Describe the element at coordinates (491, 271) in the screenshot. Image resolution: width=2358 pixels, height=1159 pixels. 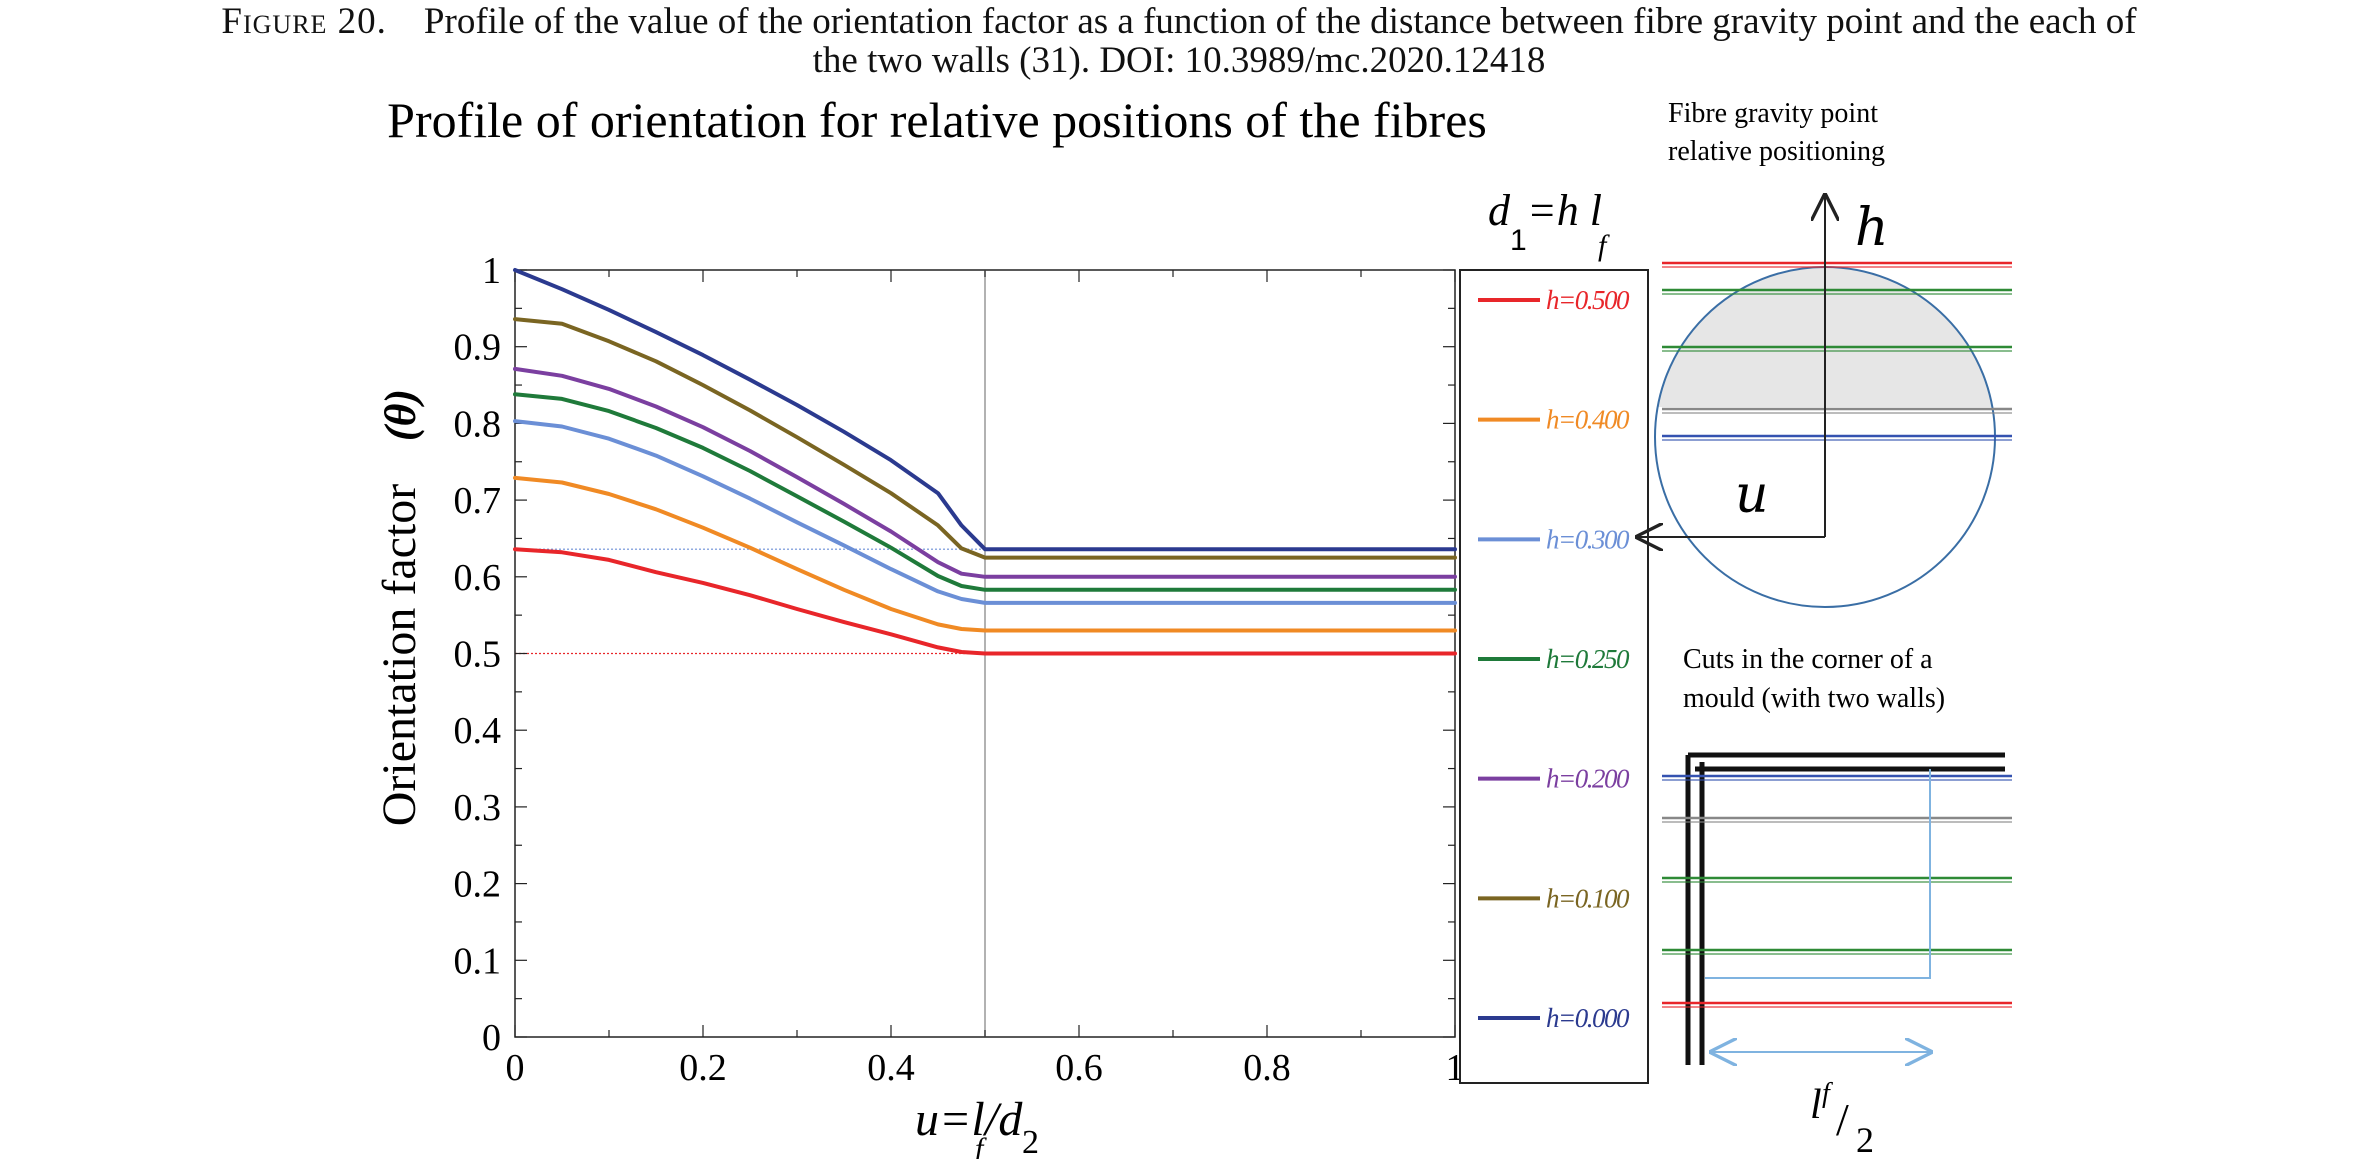
I see `y-tick-label: 1` at that location.